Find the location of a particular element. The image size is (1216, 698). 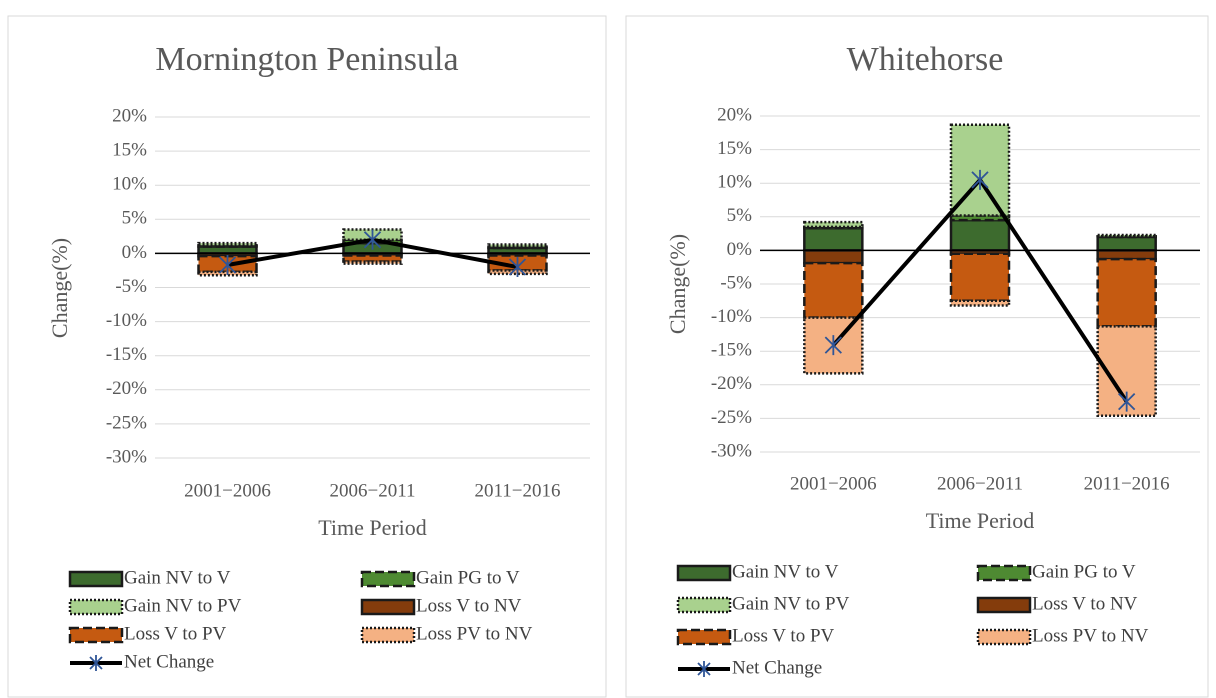

bars is located at coordinates (980, 270).